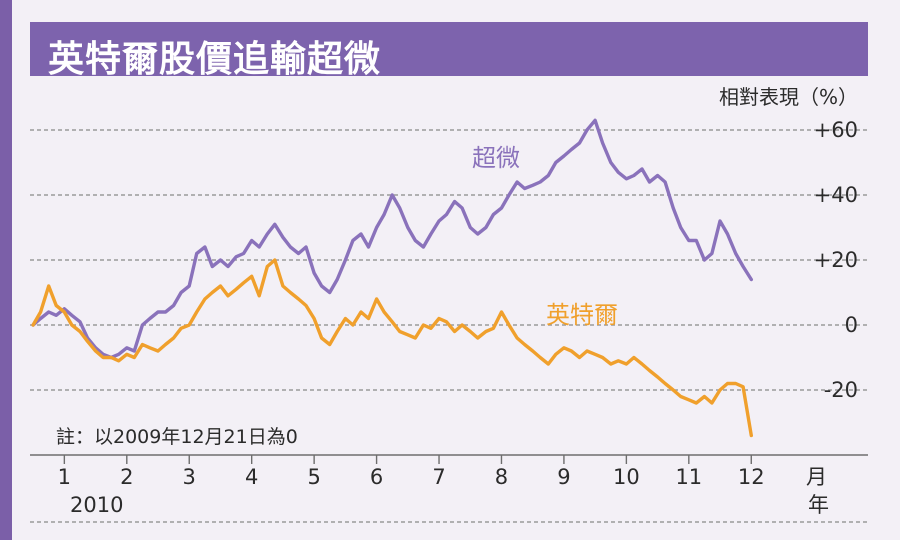  What do you see at coordinates (177, 437) in the screenshot?
I see `baseline-note: 註：以2009年12月21日為0` at bounding box center [177, 437].